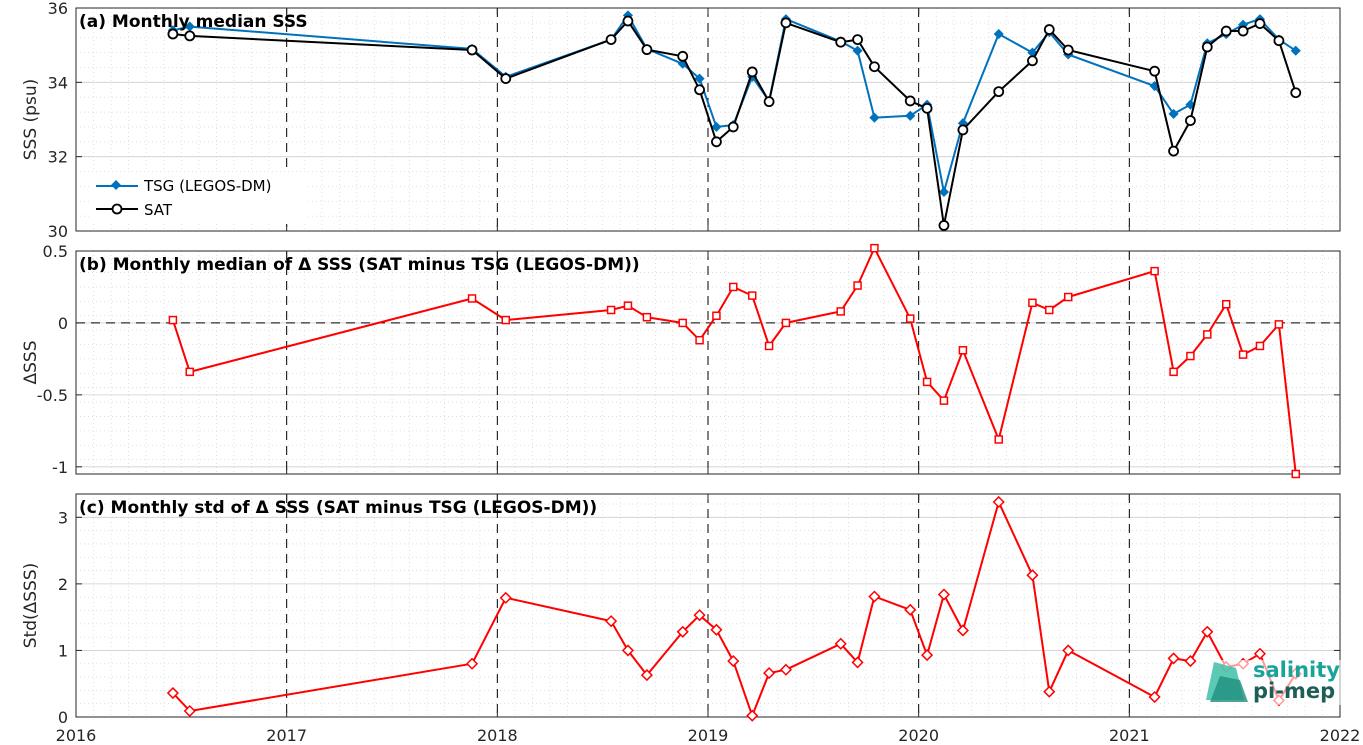  What do you see at coordinates (58, 9) in the screenshot?
I see `y-tick-label: 36` at bounding box center [58, 9].